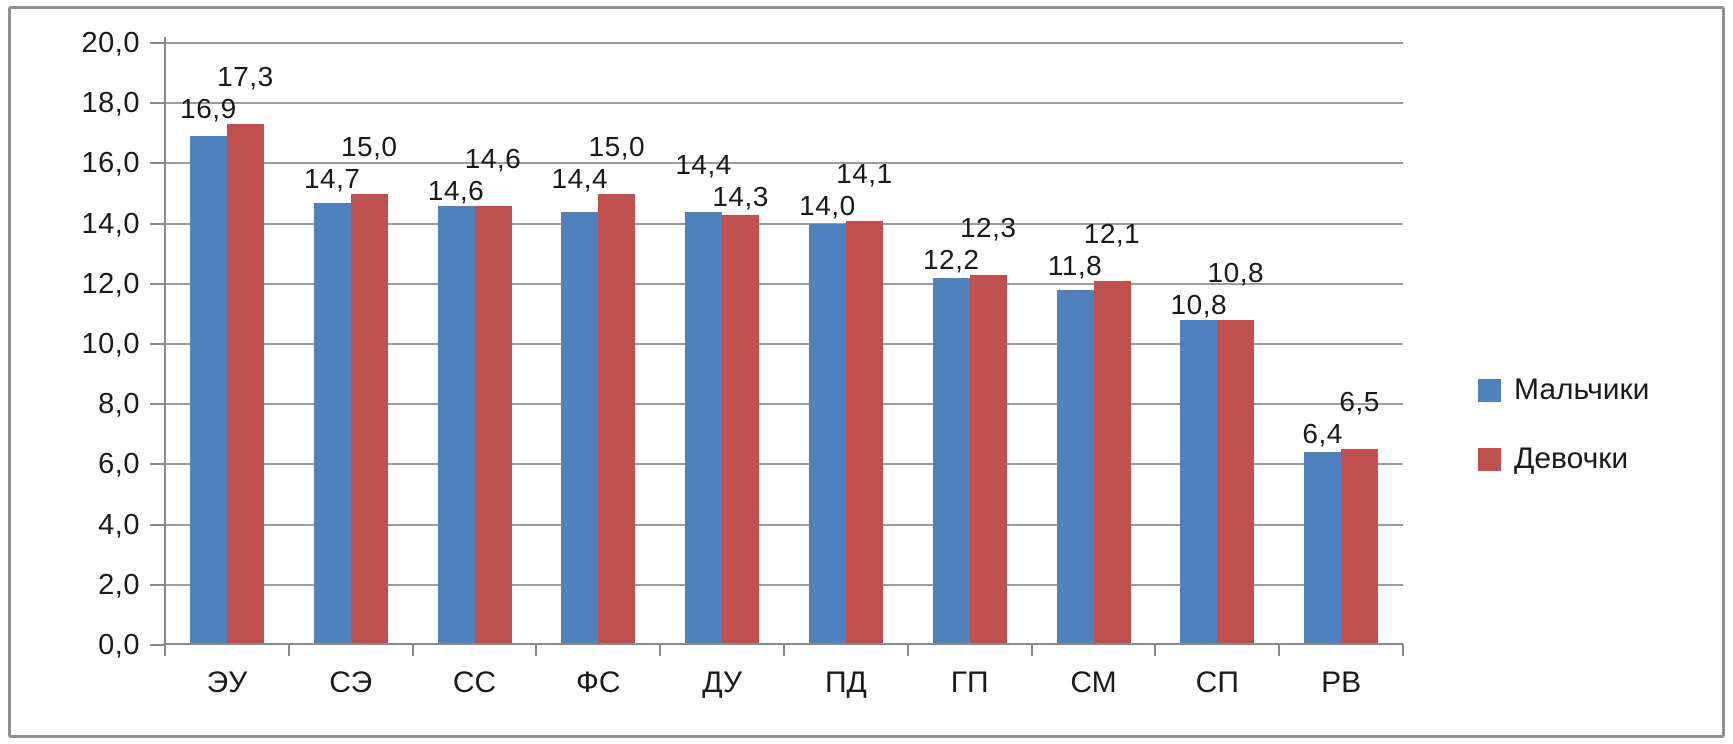 The width and height of the screenshot is (1733, 744). What do you see at coordinates (245, 383) in the screenshot?
I see `bar-girls-ЭУ` at bounding box center [245, 383].